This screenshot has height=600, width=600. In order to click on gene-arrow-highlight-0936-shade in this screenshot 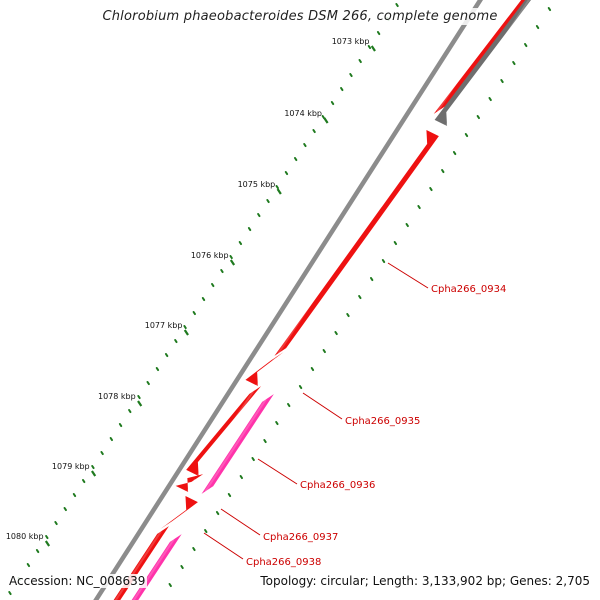, I will do `click(235, 445)`.